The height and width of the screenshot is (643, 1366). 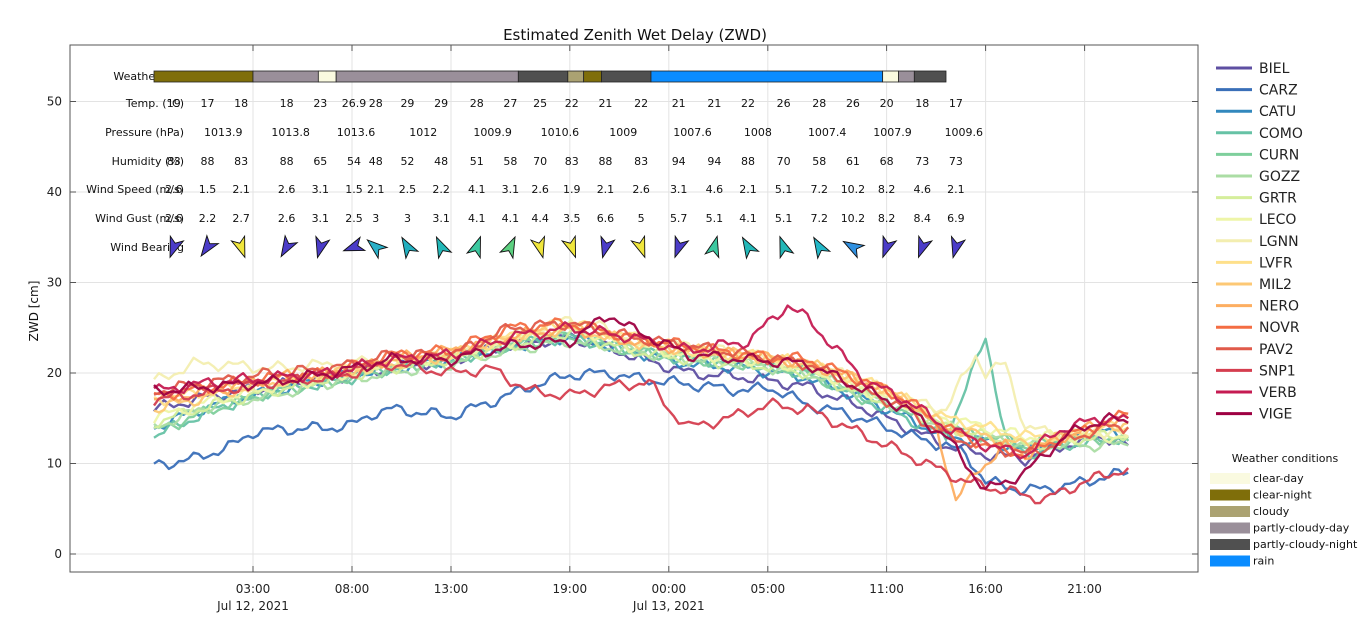 I want to click on legend-label-catu: CATU, so click(x=1277, y=112).